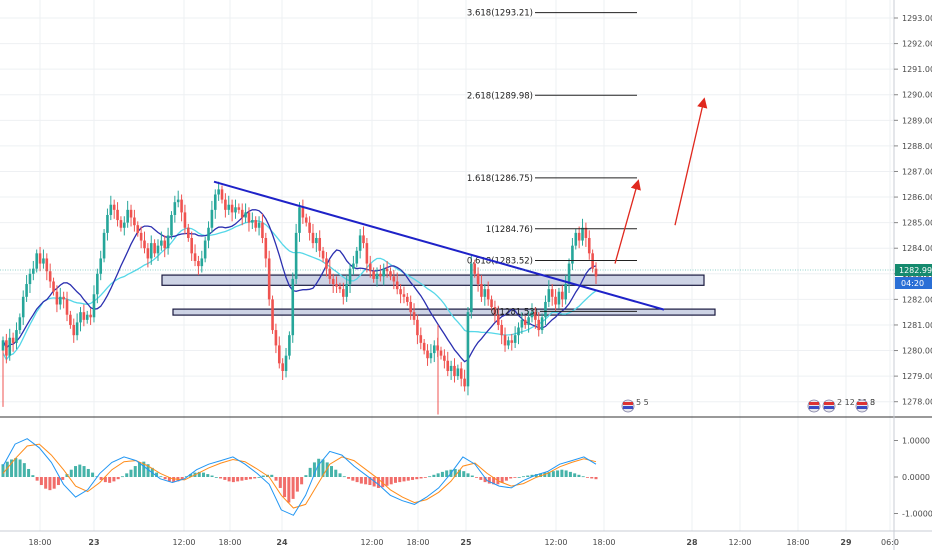  What do you see at coordinates (692, 542) in the screenshot?
I see `time-tick-label: 28` at bounding box center [692, 542].